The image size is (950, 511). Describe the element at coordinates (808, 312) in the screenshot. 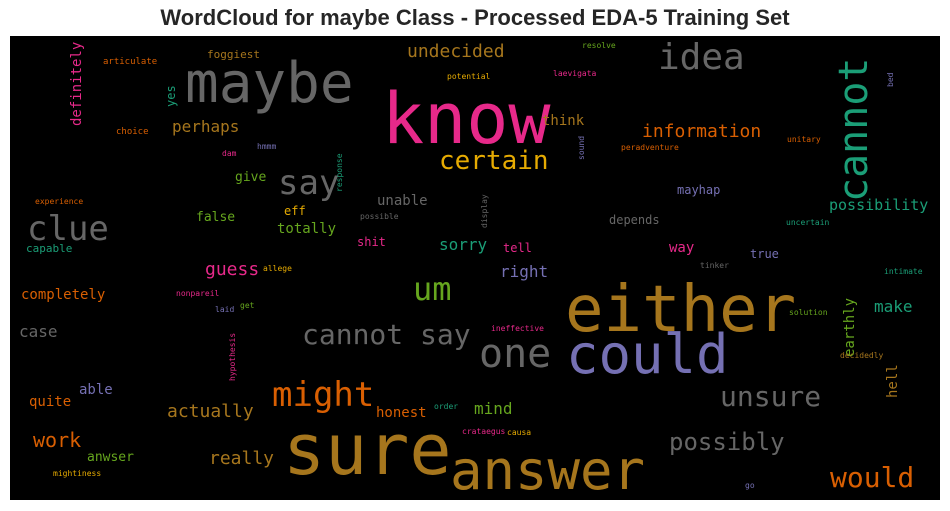

I see `word-solution: solution` at that location.